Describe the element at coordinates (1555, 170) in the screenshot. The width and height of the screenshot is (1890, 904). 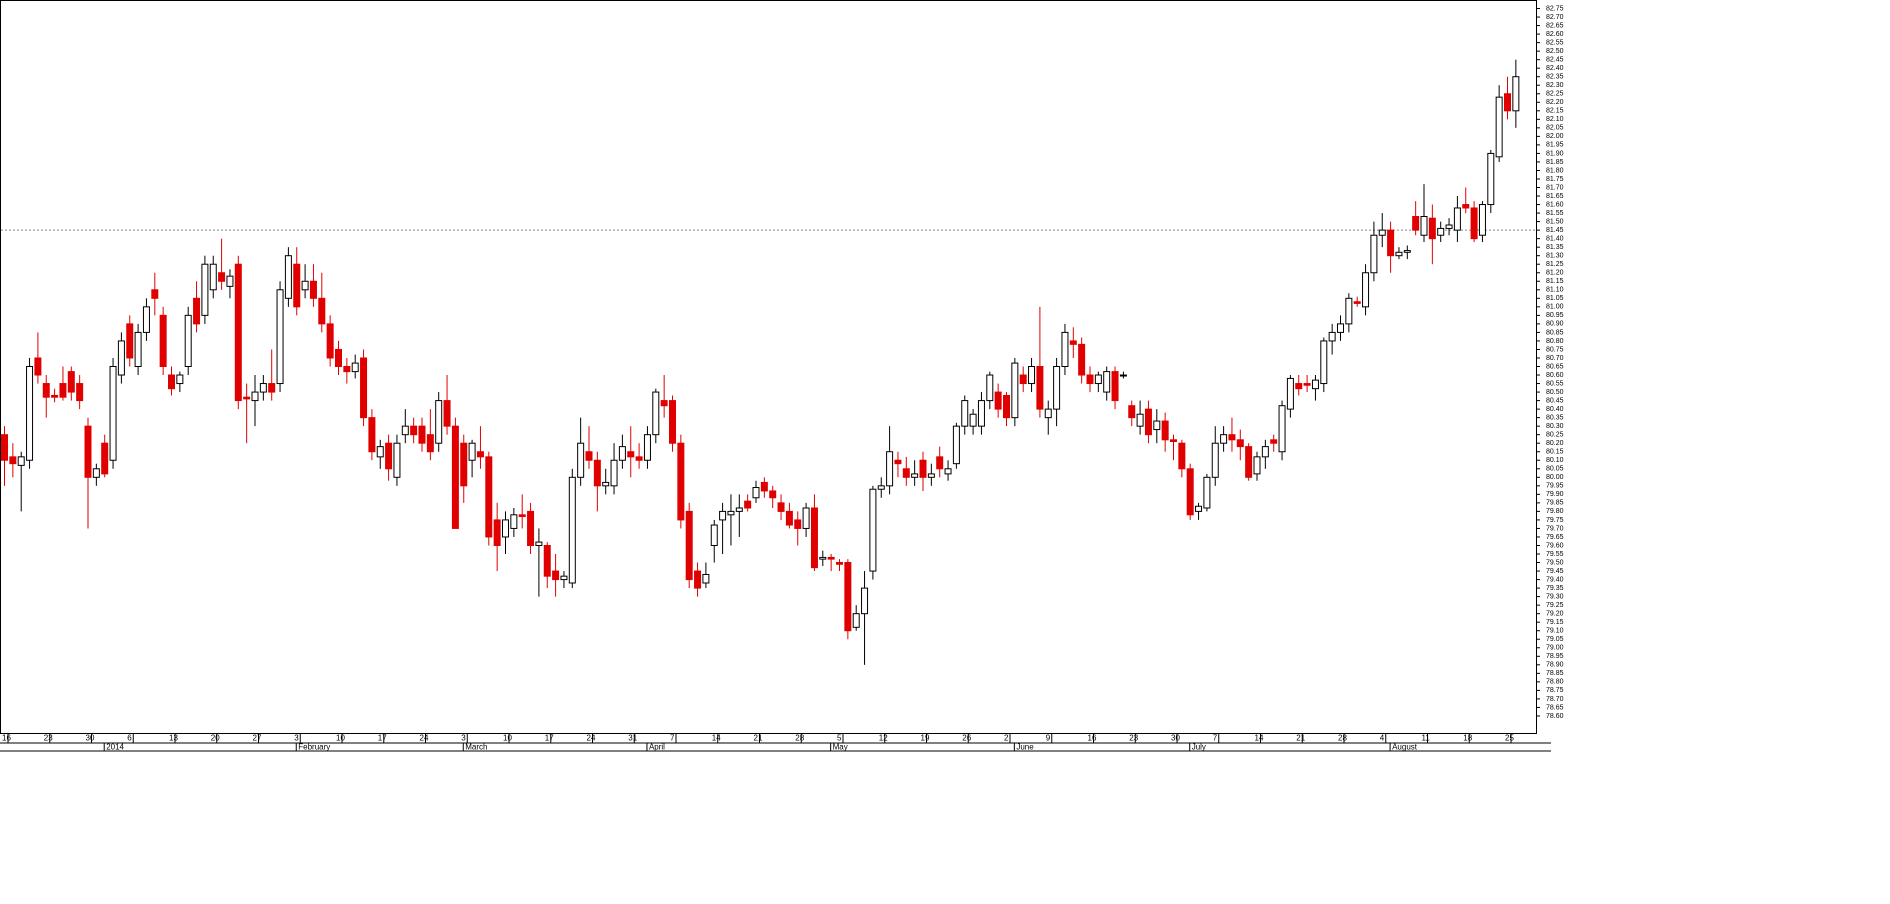
I see `y-tick-label: 81.80` at that location.